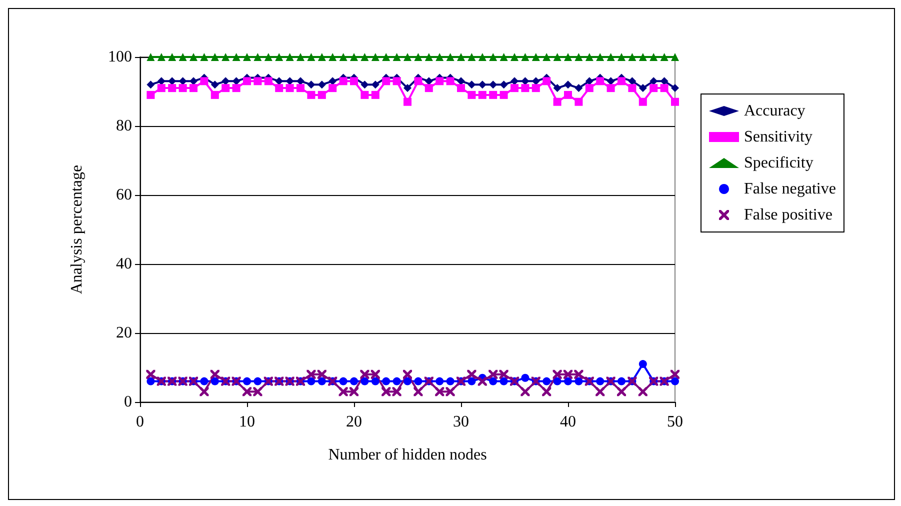 This screenshot has height=506, width=901. What do you see at coordinates (775, 111) in the screenshot?
I see `legend-label: Accuracy` at bounding box center [775, 111].